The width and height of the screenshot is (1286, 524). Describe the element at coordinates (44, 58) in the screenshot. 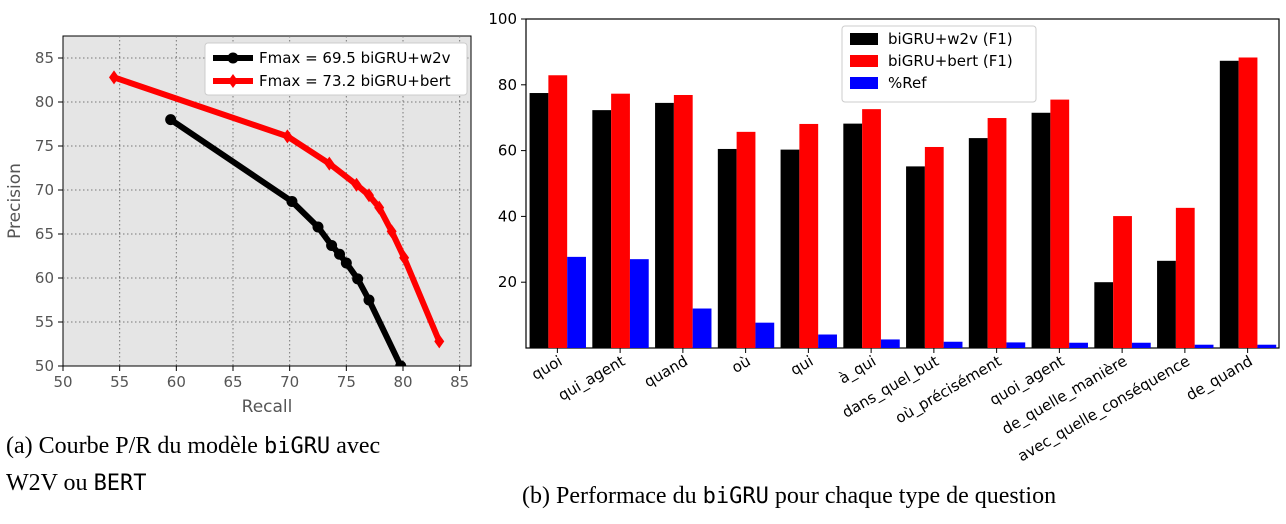

I see `pr-y-tick-label: 85` at that location.